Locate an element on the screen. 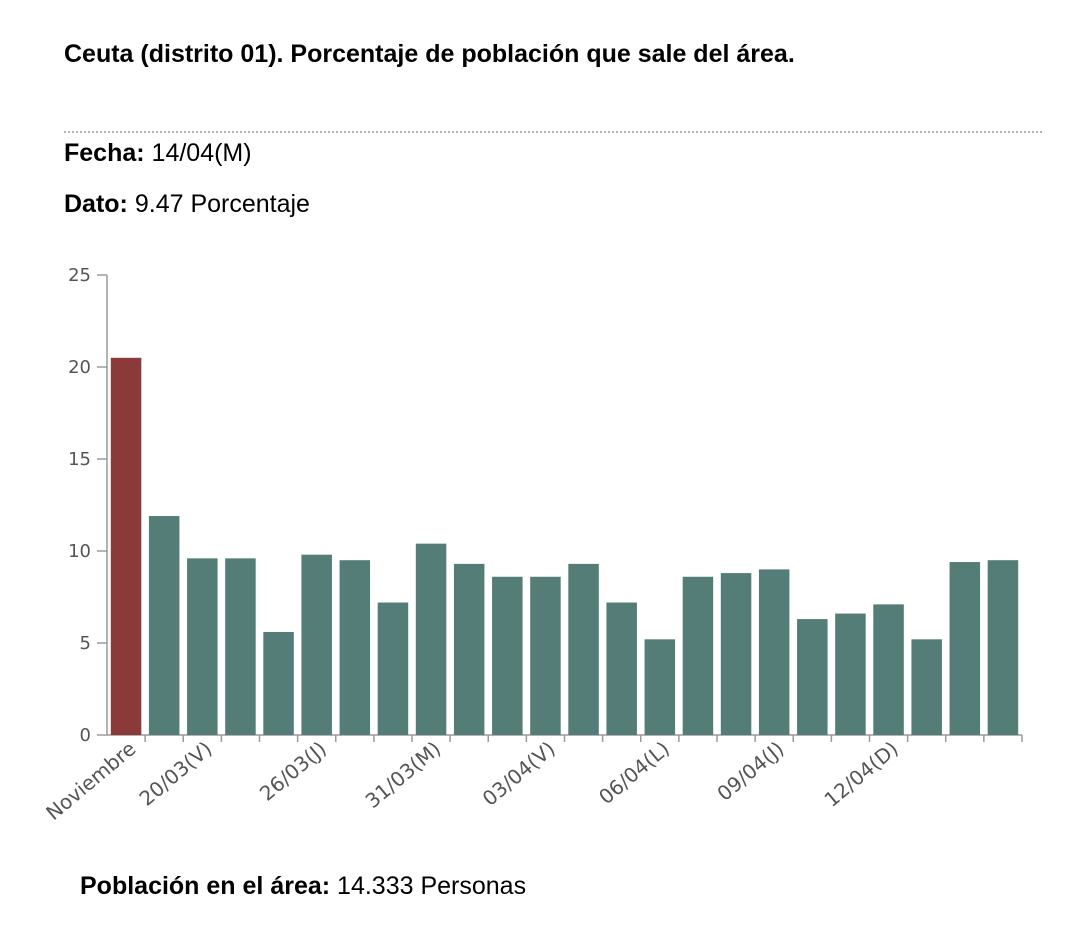 The image size is (1084, 940). fecha-label: Fecha: is located at coordinates (104, 153).